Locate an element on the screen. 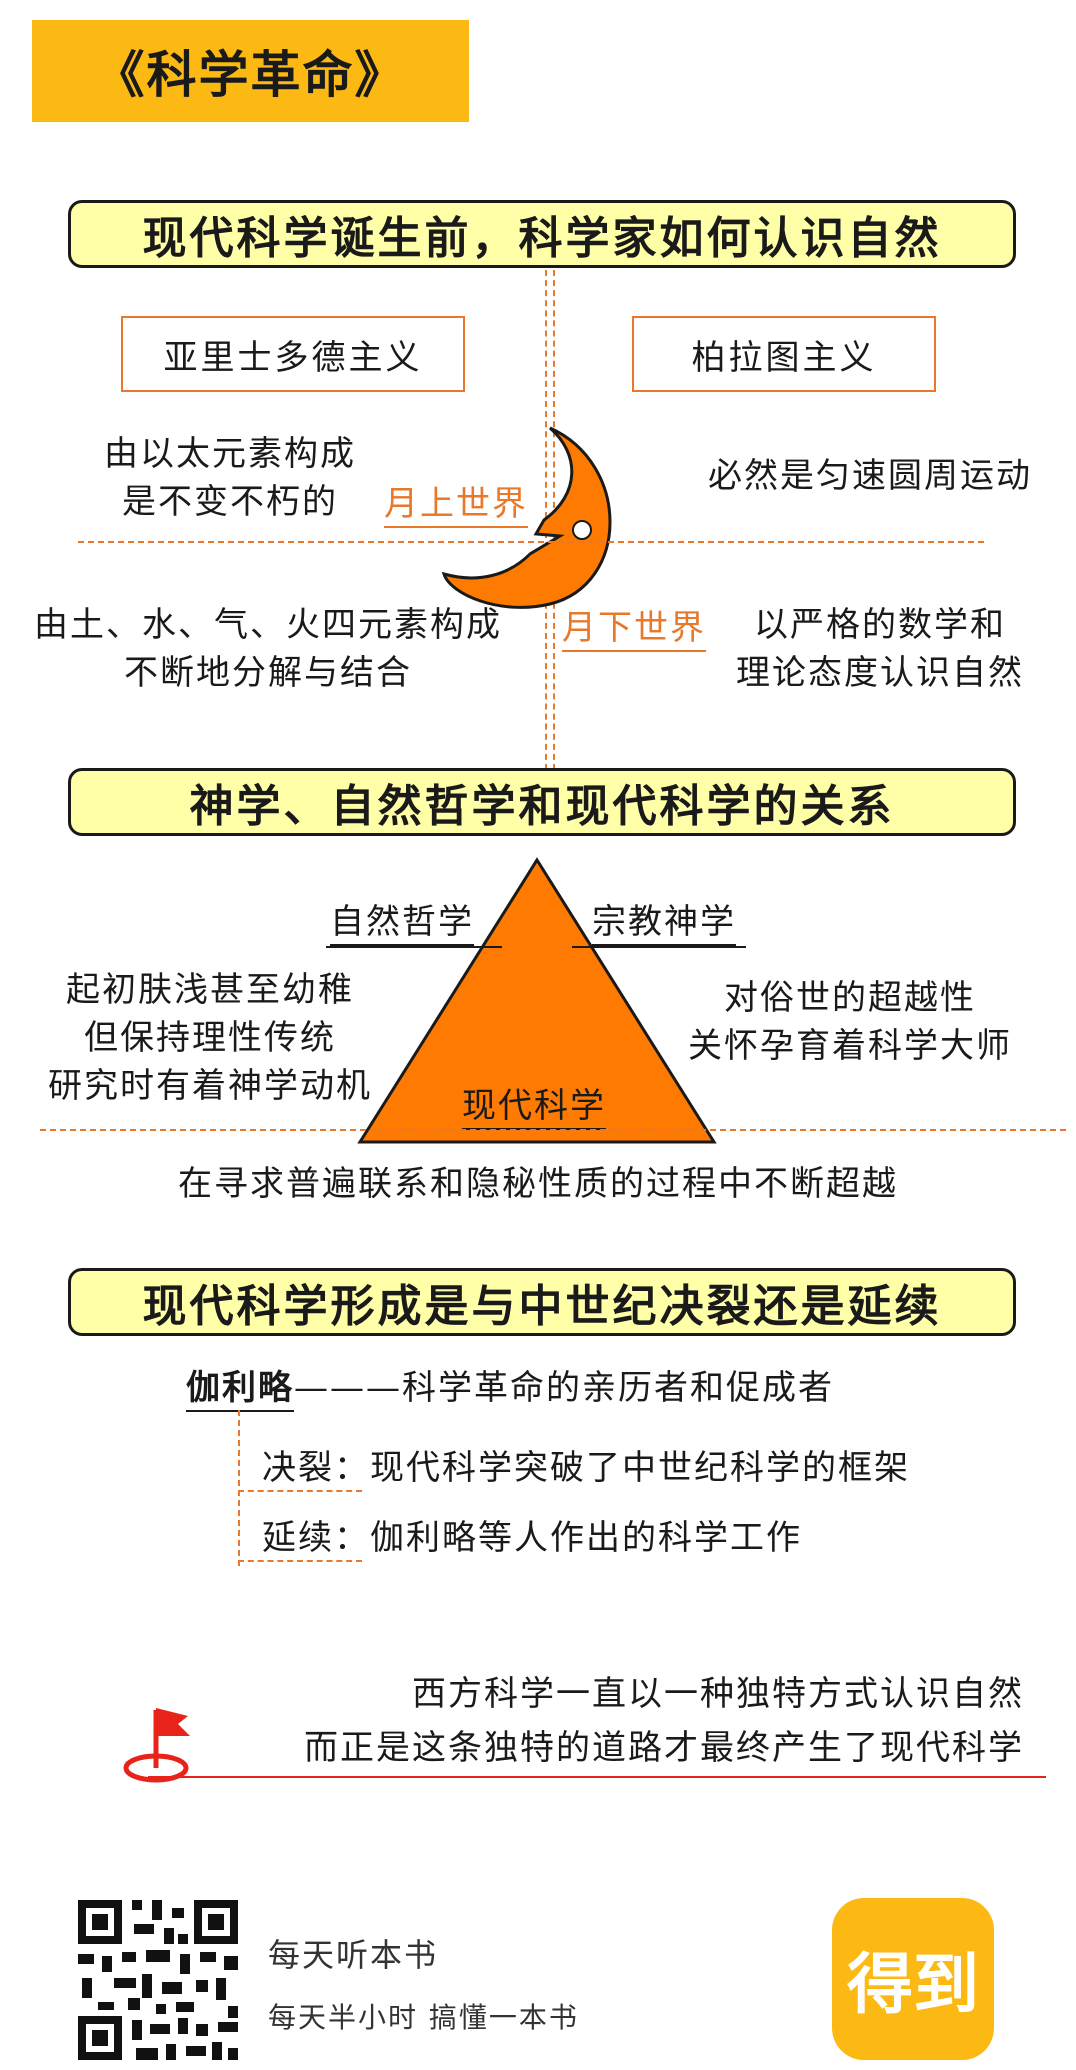 Image resolution: width=1076 pixels, height=2070 pixels. aristotelianism-label: 亚里士多德主义 is located at coordinates (293, 354).